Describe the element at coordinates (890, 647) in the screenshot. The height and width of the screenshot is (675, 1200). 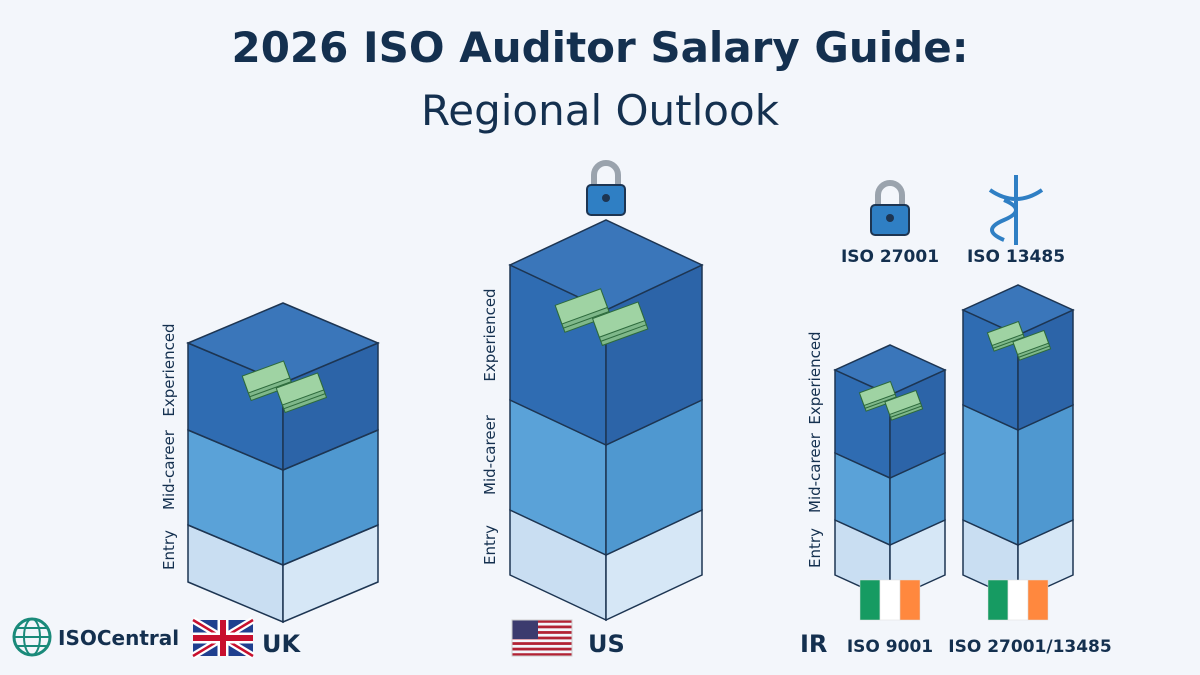
I see `iso-bar-label: ISO 9001` at that location.